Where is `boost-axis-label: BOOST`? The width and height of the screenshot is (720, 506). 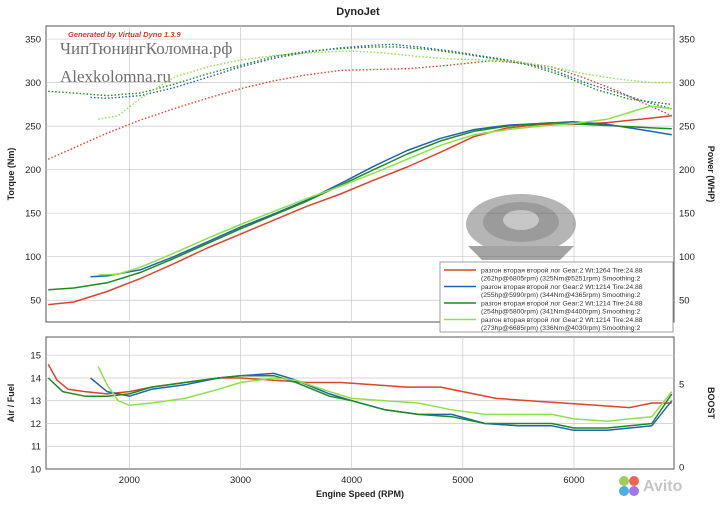 boost-axis-label: BOOST is located at coordinates (711, 403).